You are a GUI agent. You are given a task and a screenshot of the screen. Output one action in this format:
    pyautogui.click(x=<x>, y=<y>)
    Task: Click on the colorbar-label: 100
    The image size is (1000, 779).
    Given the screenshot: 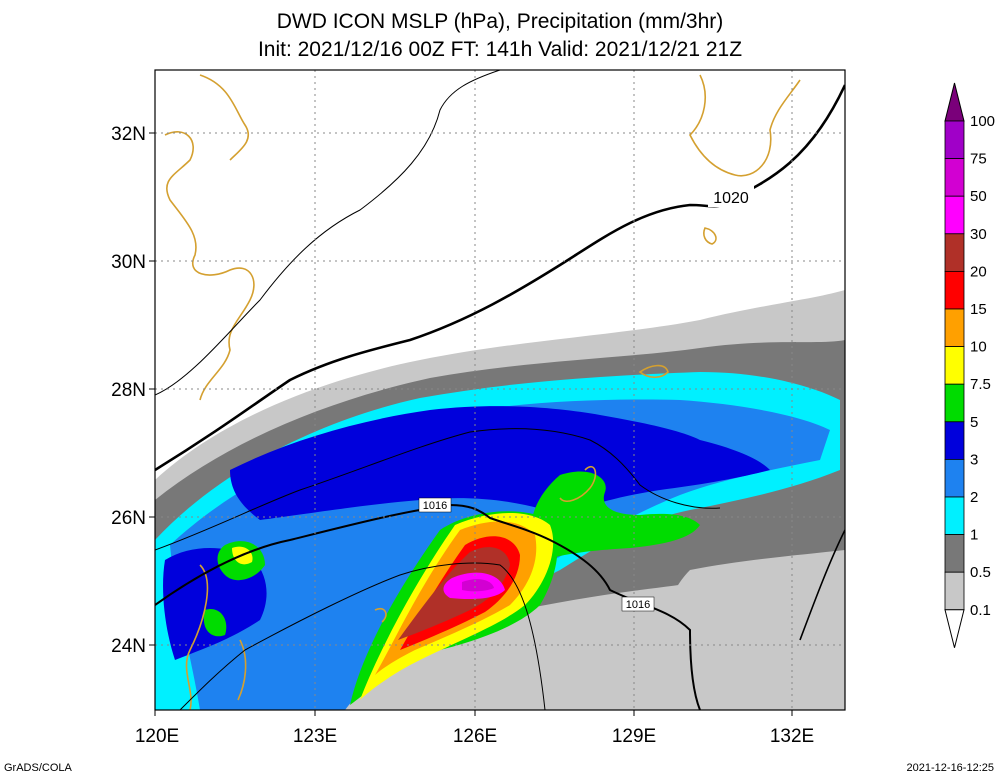 What is the action you would take?
    pyautogui.click(x=982, y=121)
    